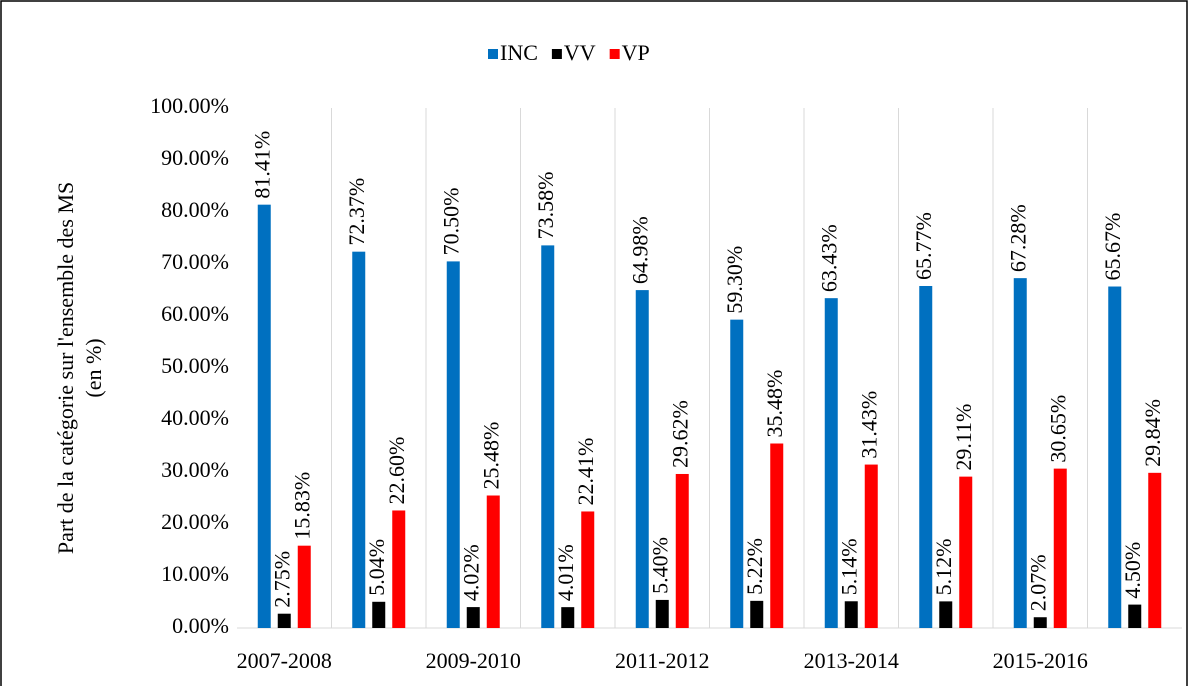 This screenshot has width=1200, height=686. Describe the element at coordinates (301, 506) in the screenshot. I see `data-label: 15.83%` at that location.